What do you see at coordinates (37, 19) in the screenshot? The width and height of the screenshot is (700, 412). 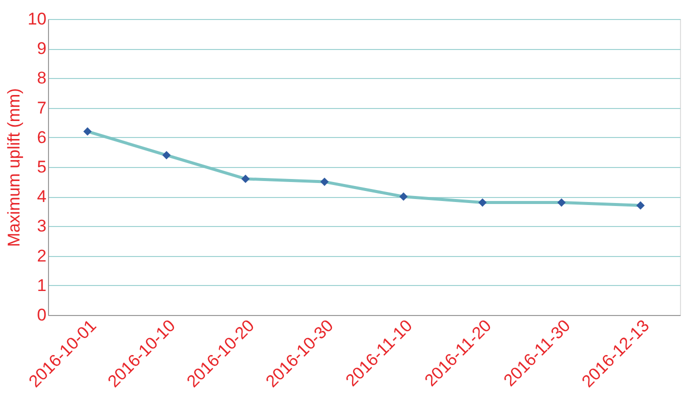 I see `y-tick-label: 10` at bounding box center [37, 19].